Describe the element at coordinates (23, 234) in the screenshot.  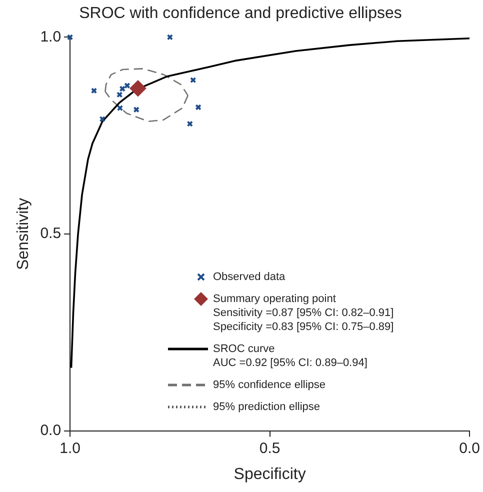
I see `y-axis-title: Sensitivity` at that location.